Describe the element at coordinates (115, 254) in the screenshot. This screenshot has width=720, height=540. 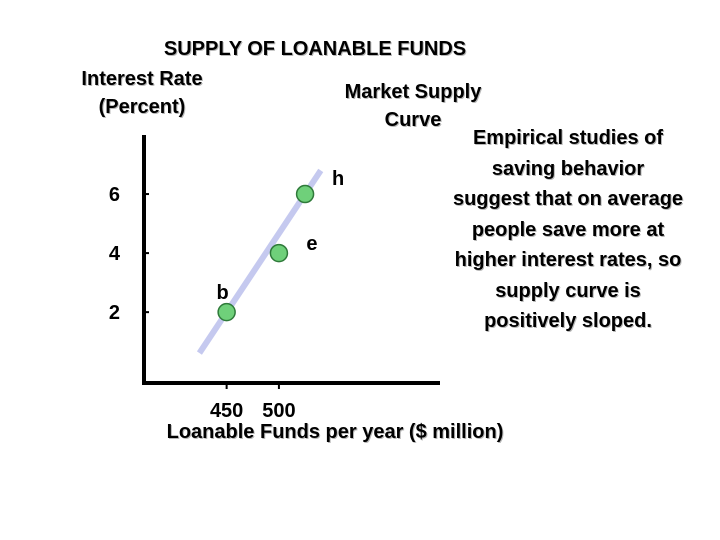
I see `y-tick-label: 4` at that location.